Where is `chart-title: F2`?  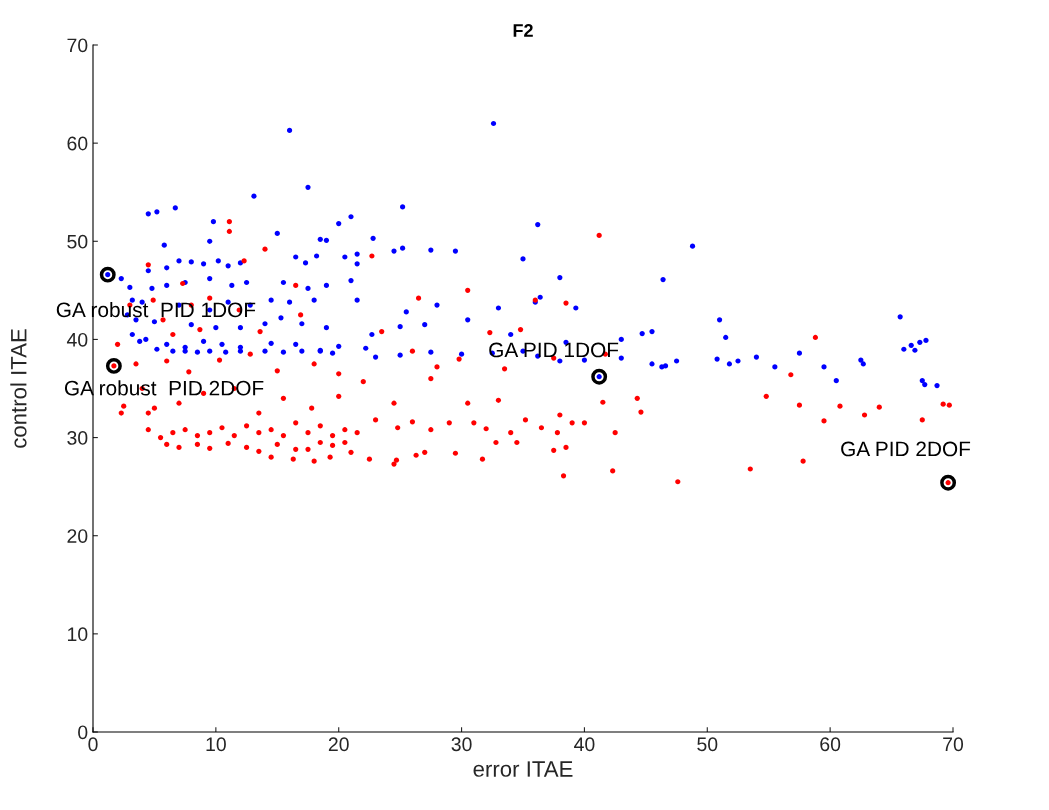 chart-title: F2 is located at coordinates (523, 30).